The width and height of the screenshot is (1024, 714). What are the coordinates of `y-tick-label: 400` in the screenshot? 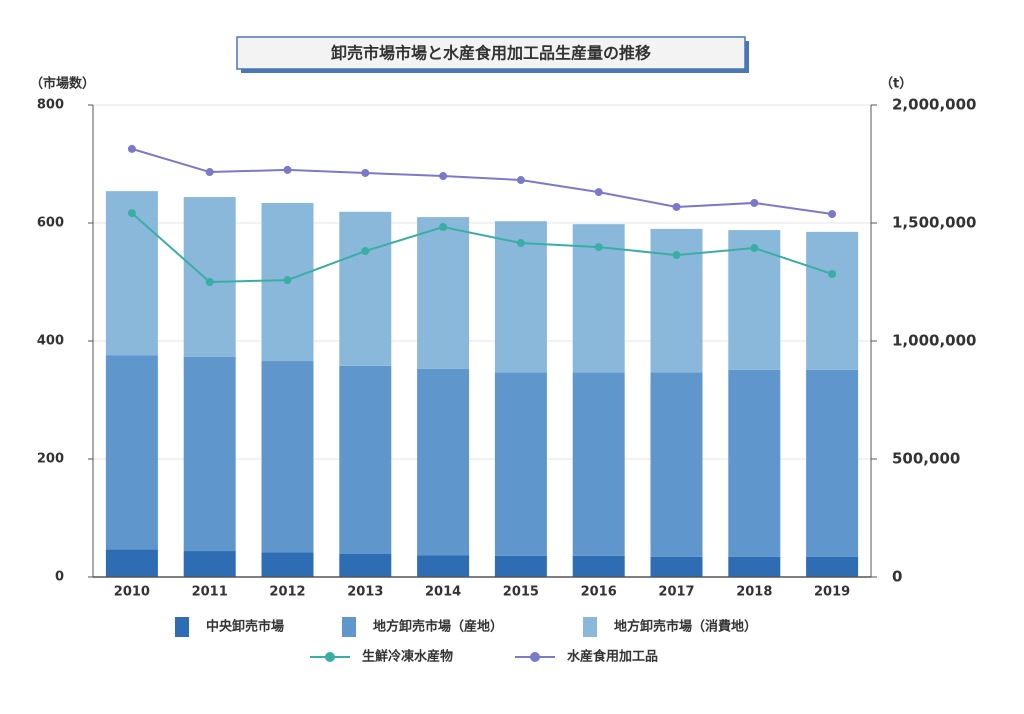 It's located at (50, 341).